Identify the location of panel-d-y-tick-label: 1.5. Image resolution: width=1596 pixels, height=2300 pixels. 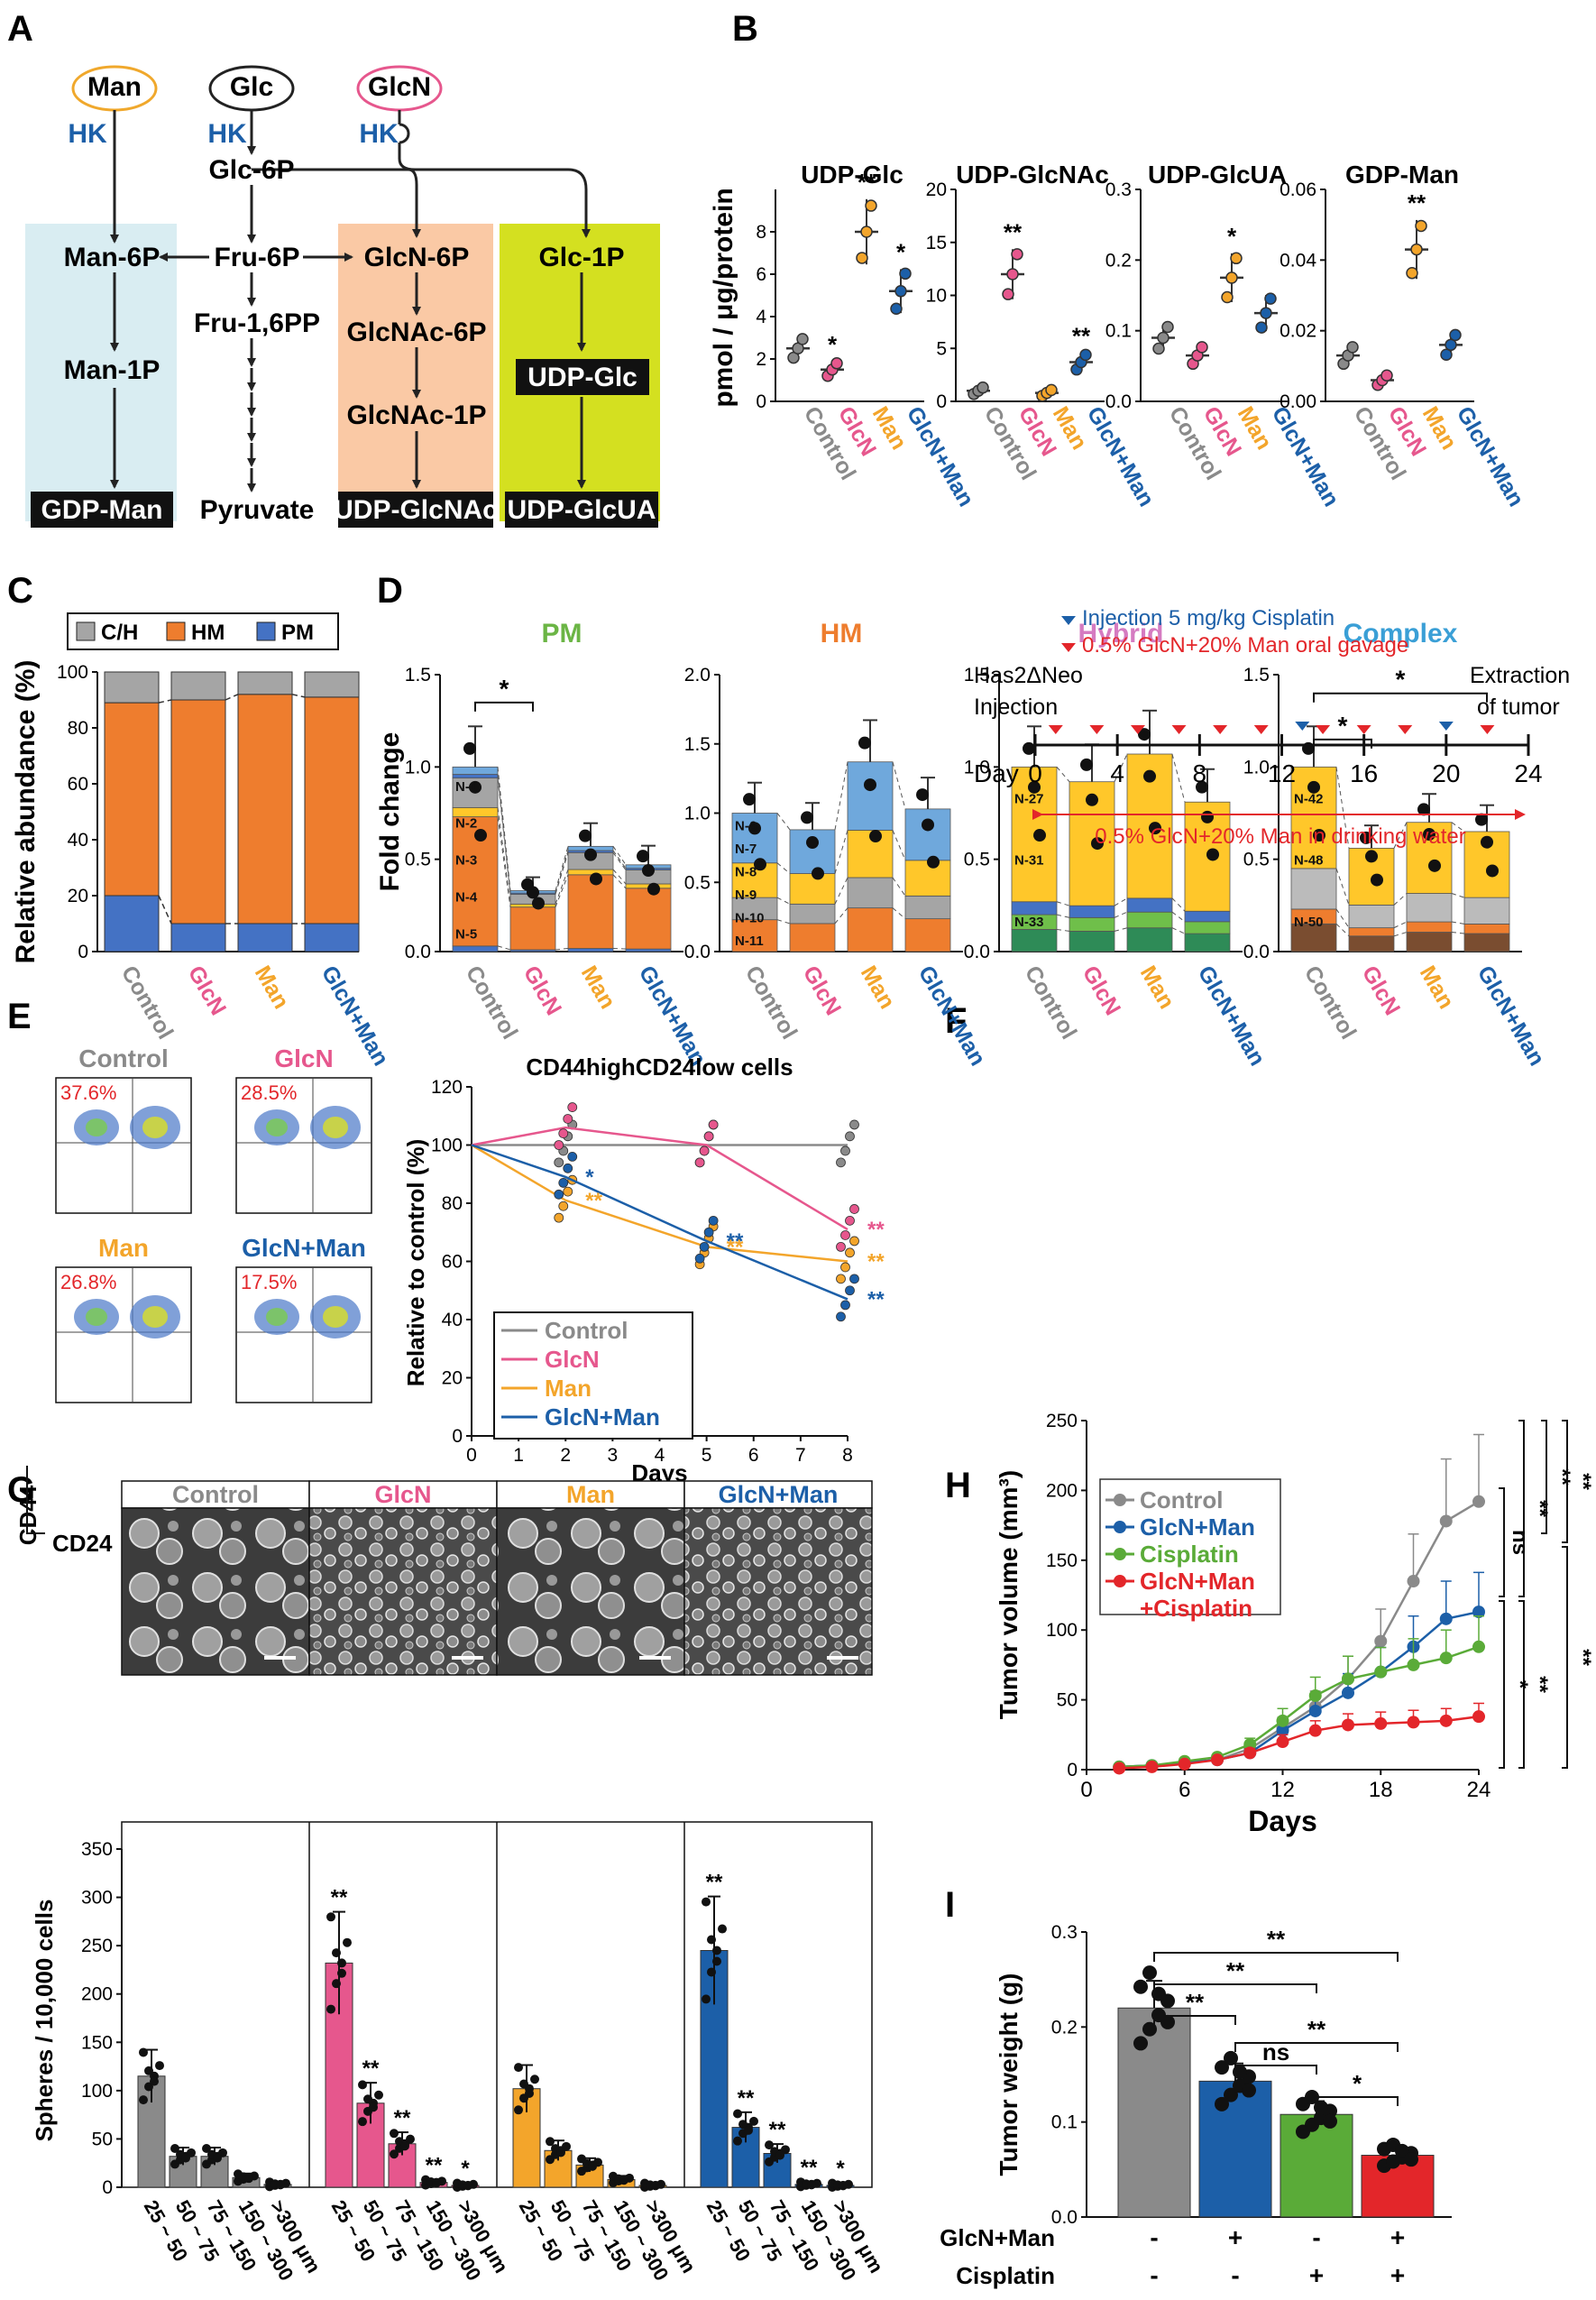
(697, 744).